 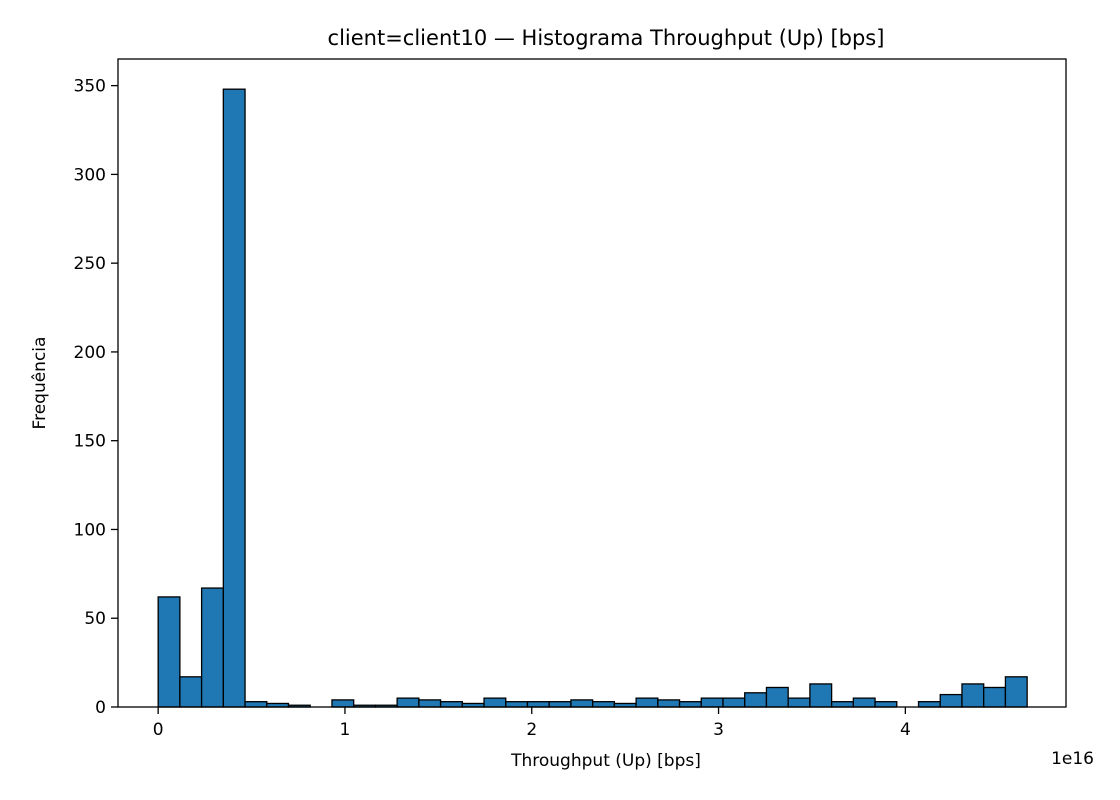 I want to click on x-tick-label: 4, so click(x=905, y=730).